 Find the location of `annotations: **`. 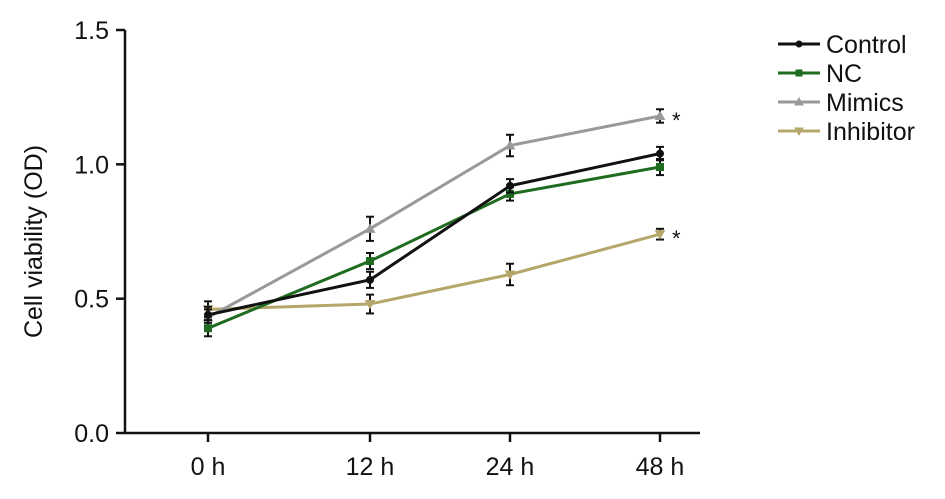

annotations: ** is located at coordinates (676, 179).